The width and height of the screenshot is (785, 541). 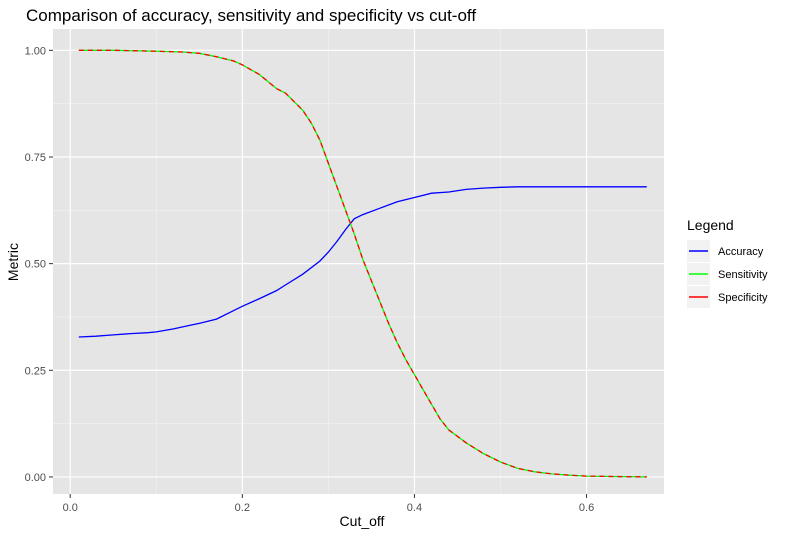 What do you see at coordinates (727, 262) in the screenshot?
I see `legend: Legend Accuracy Sensitivity Specificity` at bounding box center [727, 262].